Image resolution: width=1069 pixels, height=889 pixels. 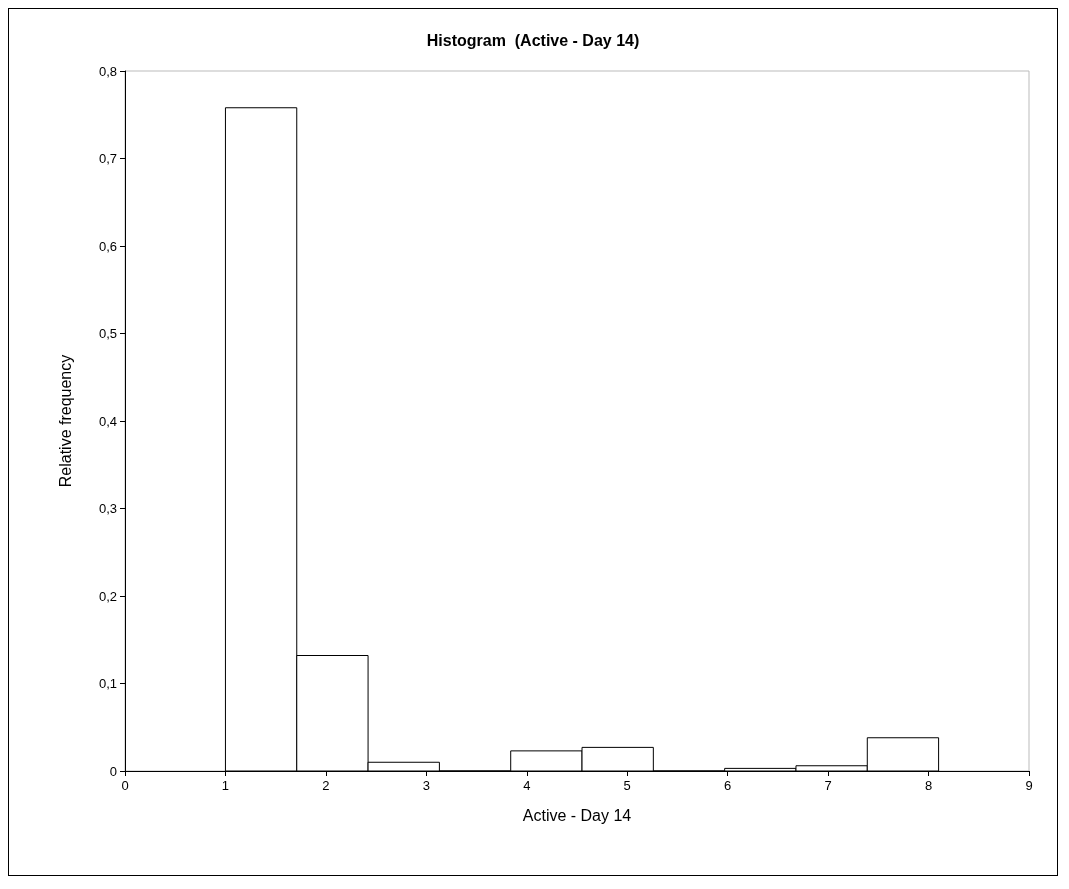 What do you see at coordinates (107, 71) in the screenshot?
I see `y-tick-label: 0,8` at bounding box center [107, 71].